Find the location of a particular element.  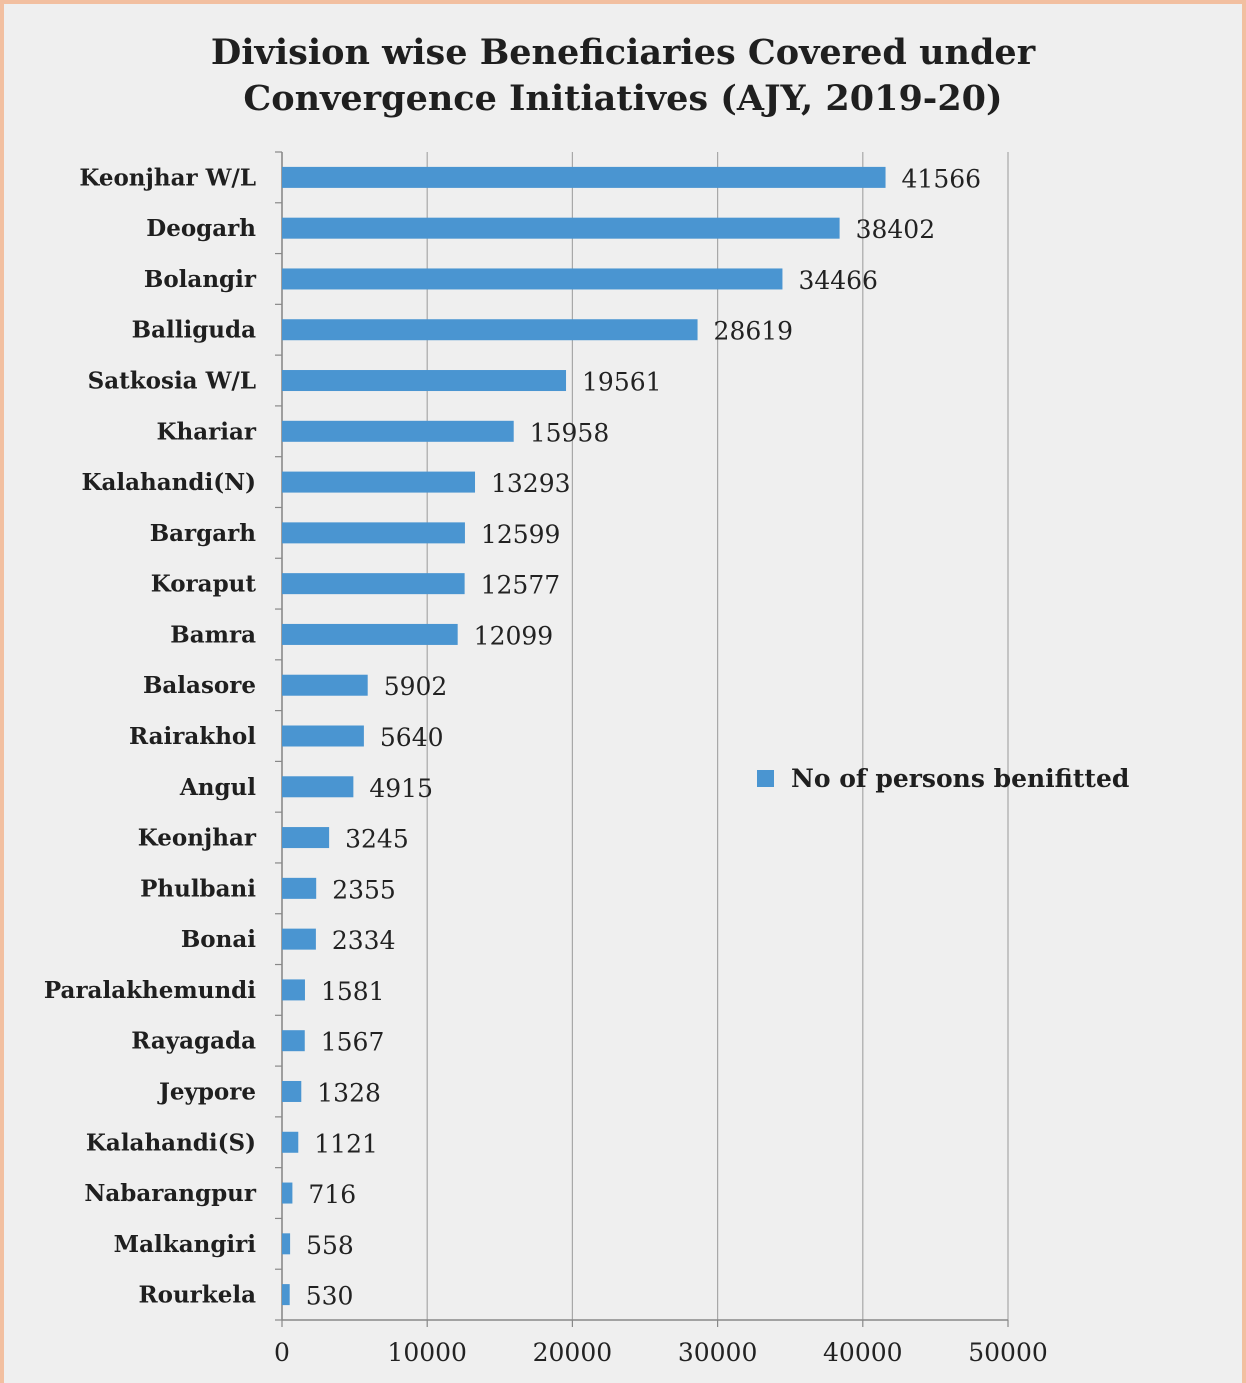

data-label: 28619 is located at coordinates (754, 331).